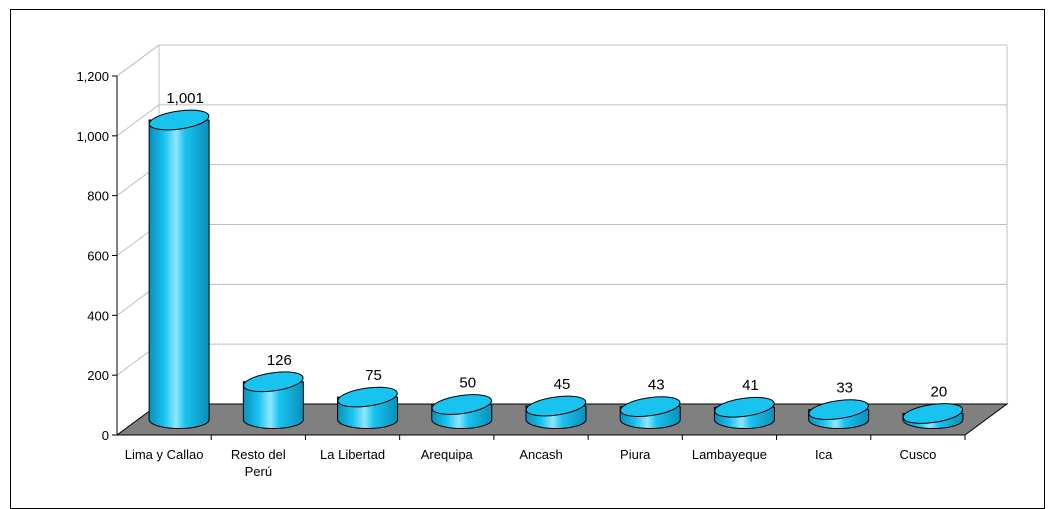 The image size is (1057, 509). What do you see at coordinates (185, 98) in the screenshot?
I see `data-label: 1,001` at bounding box center [185, 98].